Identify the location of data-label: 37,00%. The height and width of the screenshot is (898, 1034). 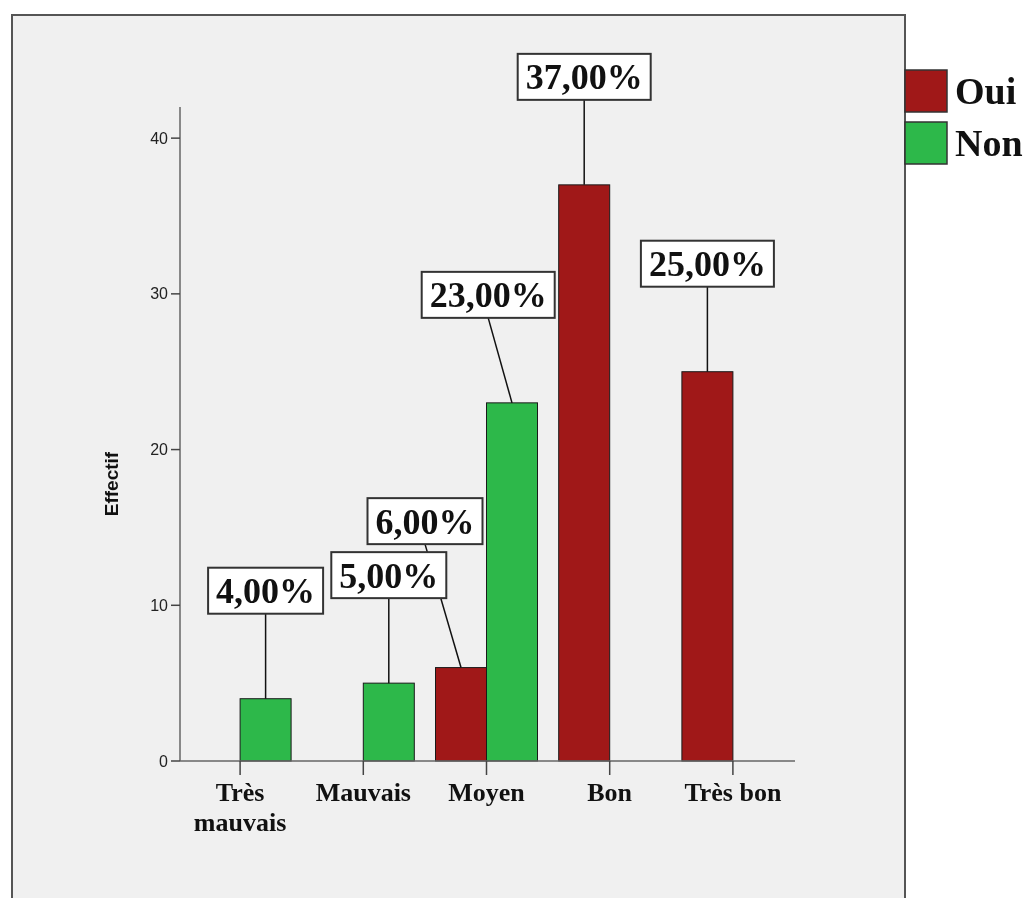
(584, 77).